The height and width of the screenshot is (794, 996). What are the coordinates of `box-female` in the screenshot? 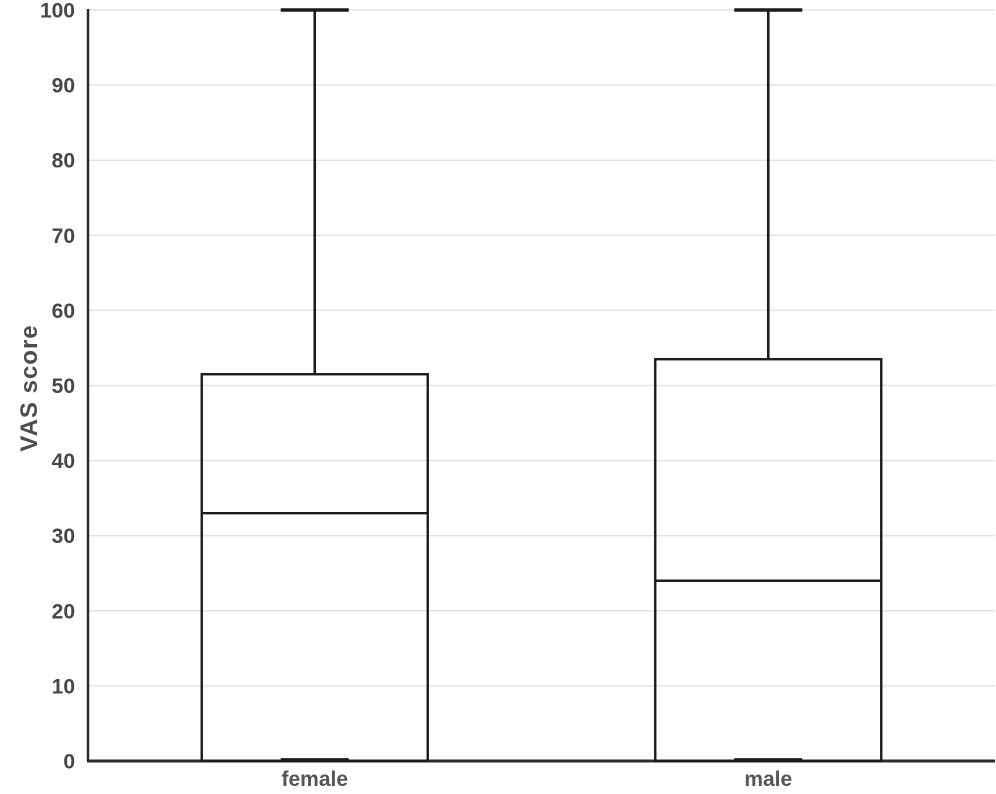 It's located at (314, 568).